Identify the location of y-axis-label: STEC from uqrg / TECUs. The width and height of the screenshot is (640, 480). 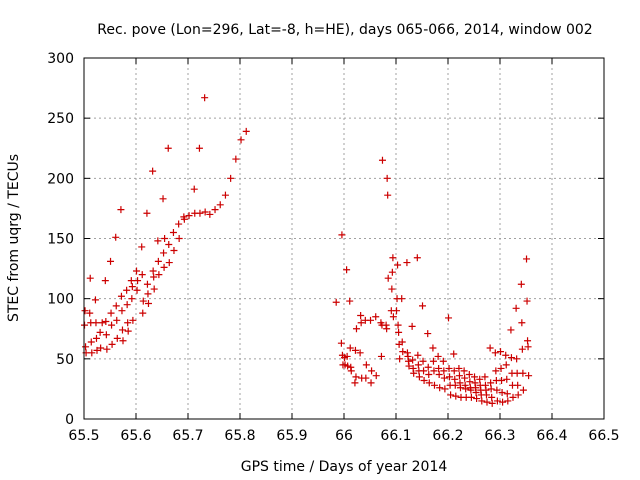
(14, 238).